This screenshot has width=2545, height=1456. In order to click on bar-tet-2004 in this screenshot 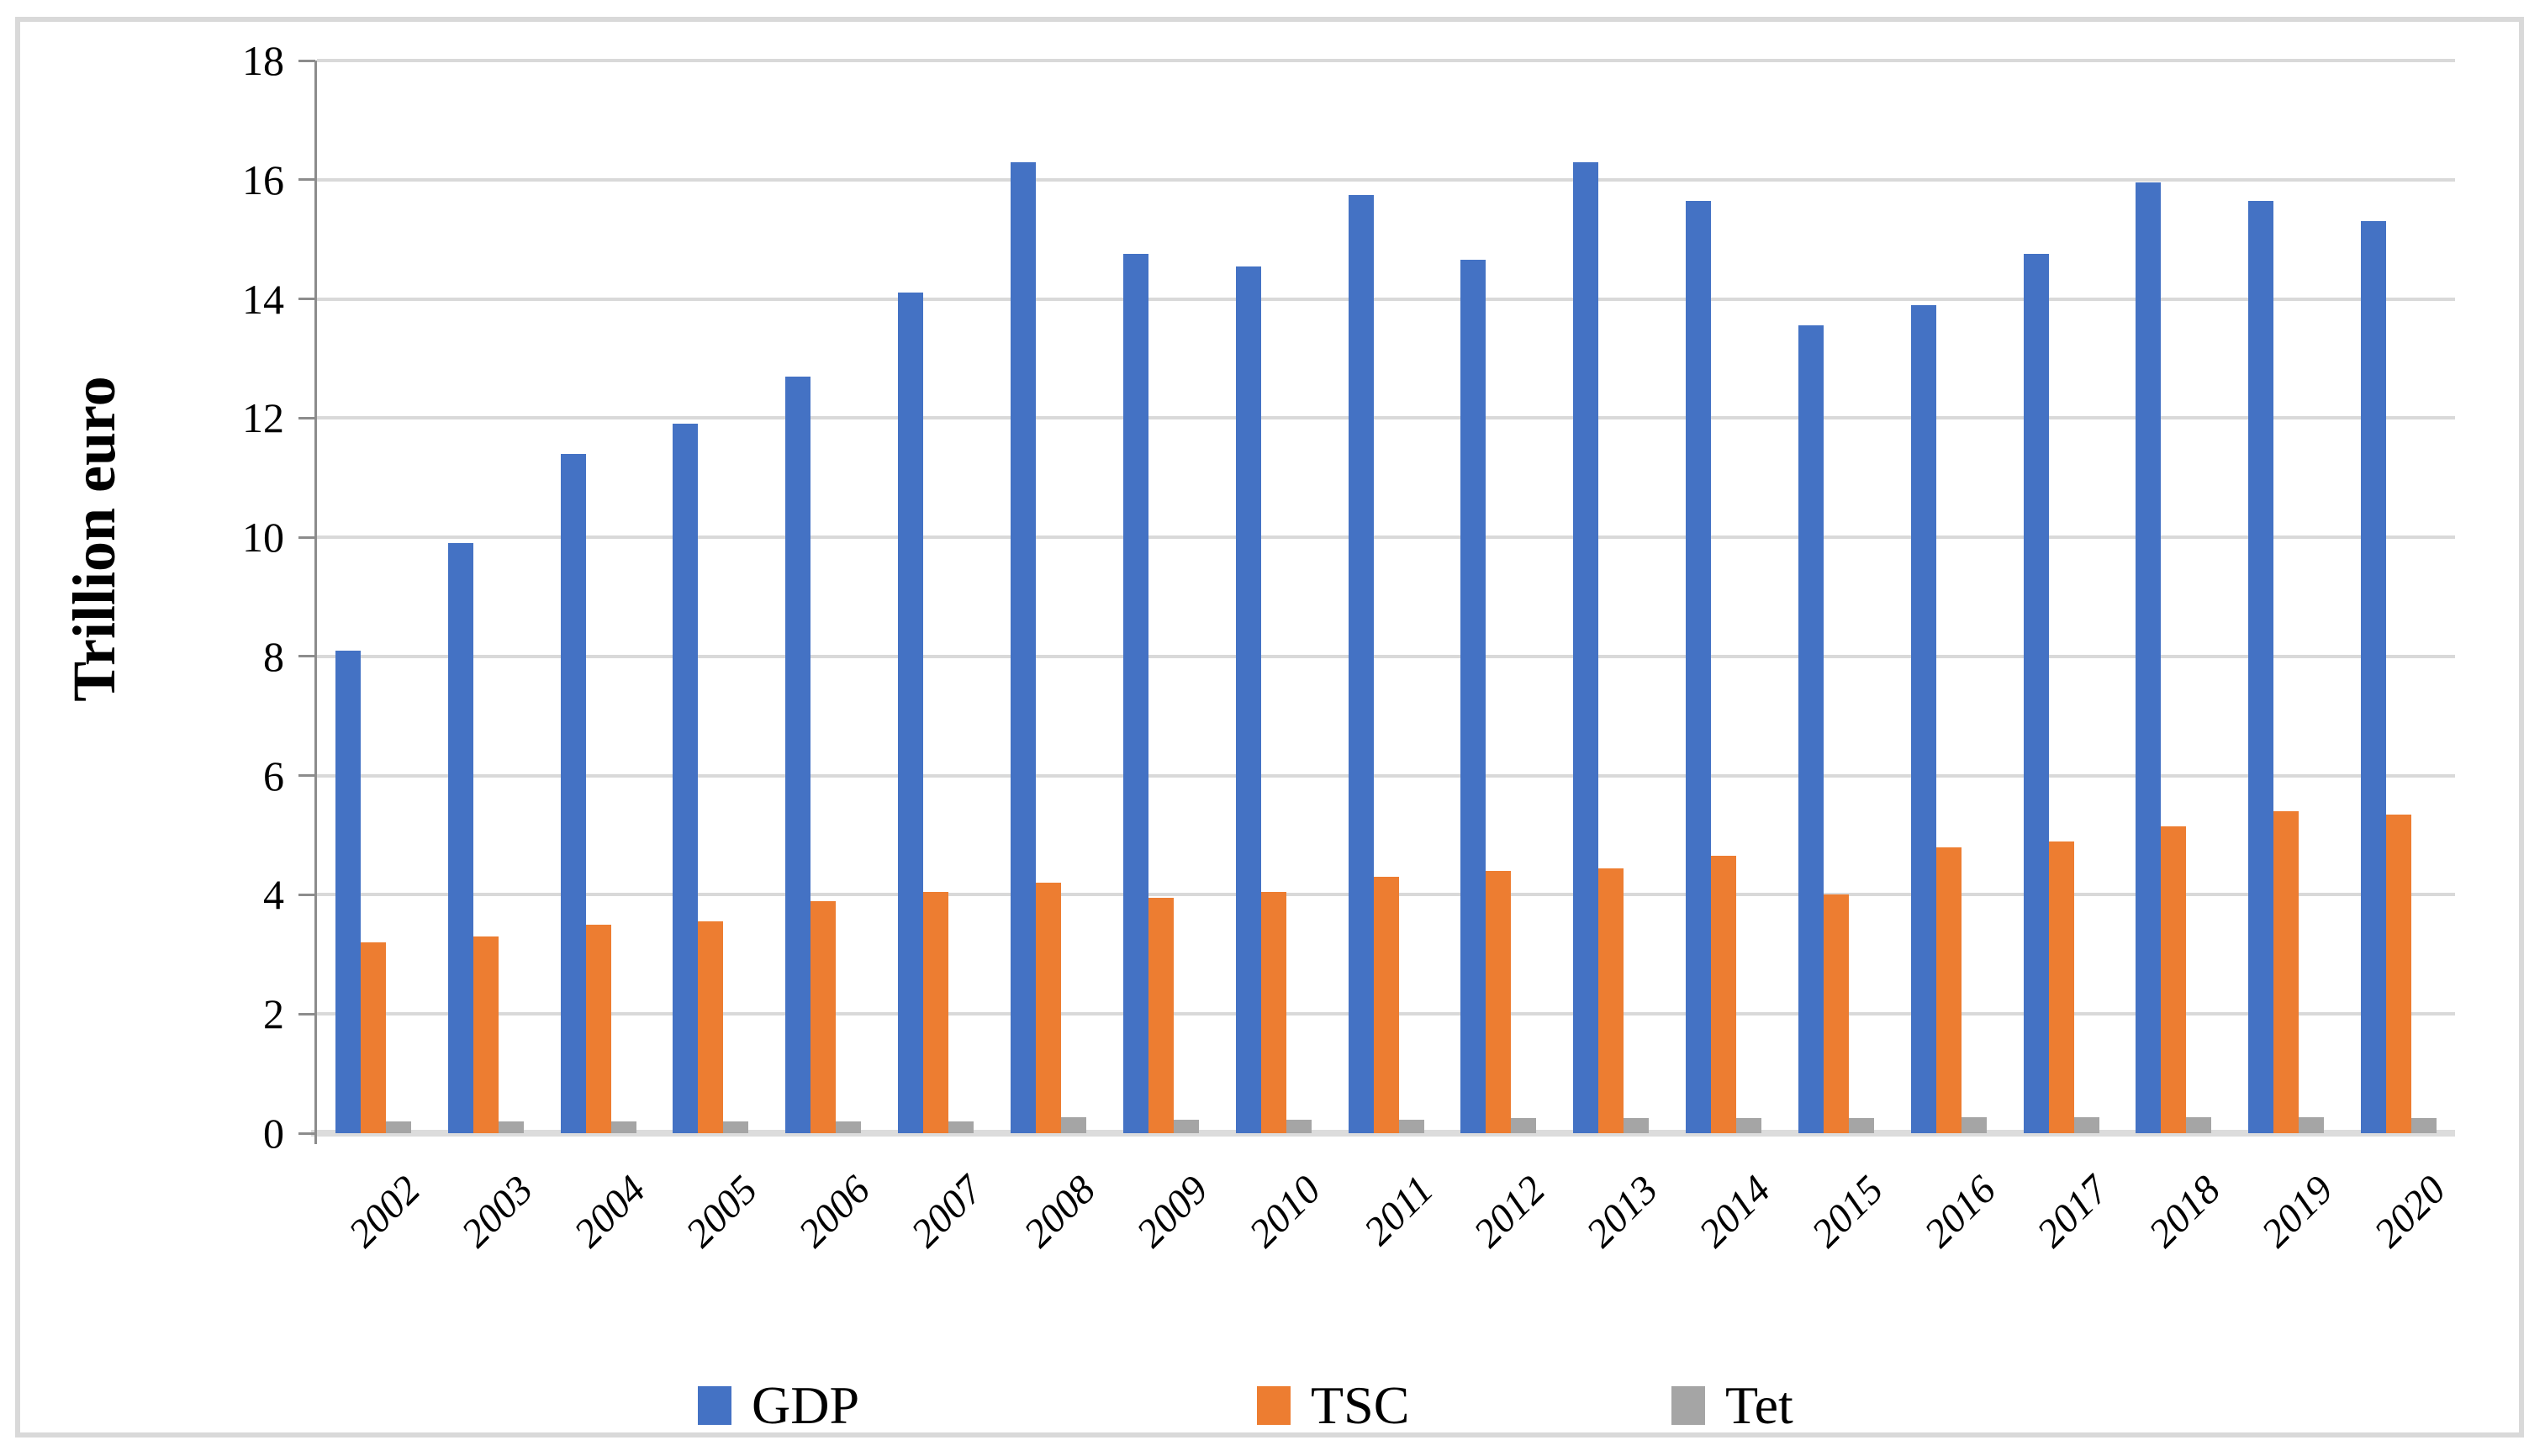, I will do `click(623, 1127)`.